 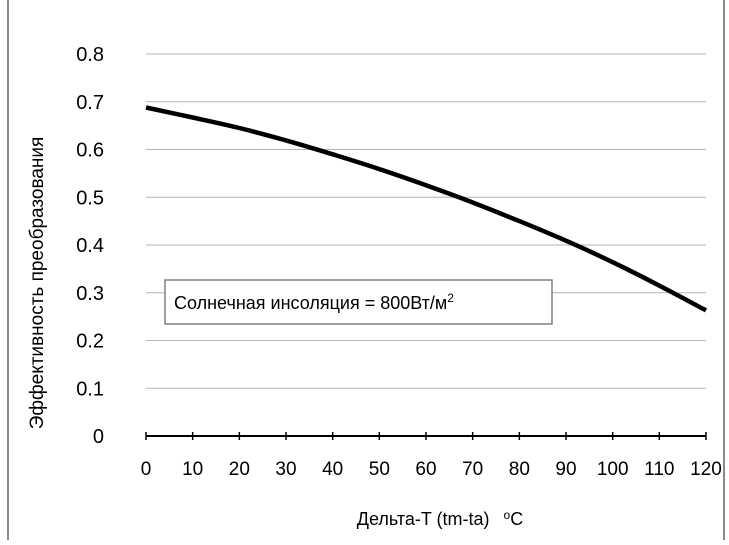 I want to click on annotation-box-frame, so click(x=358, y=302).